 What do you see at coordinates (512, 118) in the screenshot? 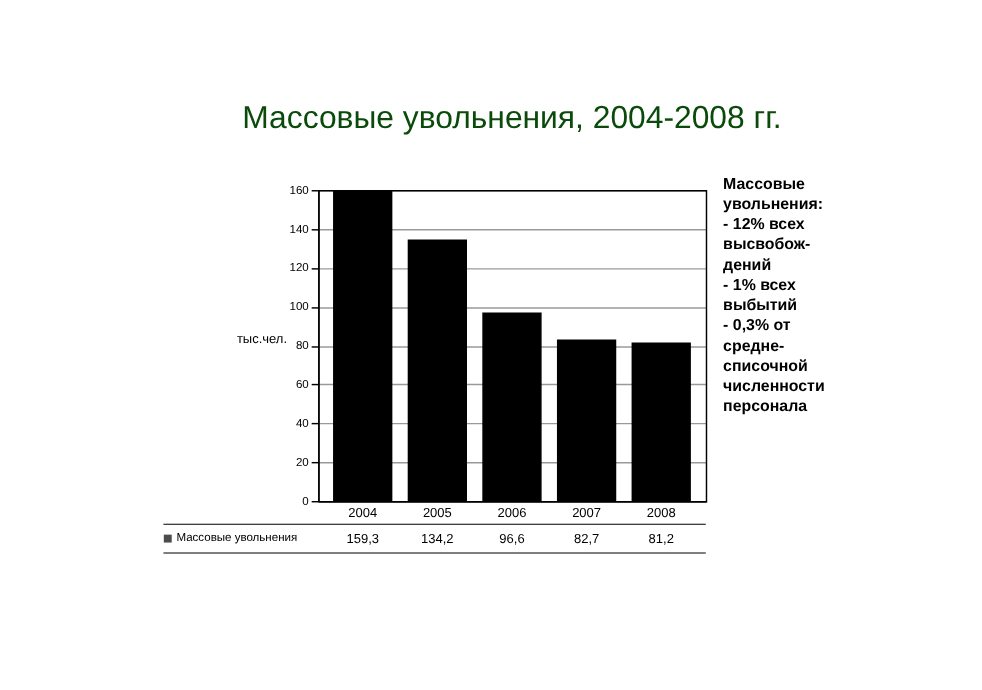
I see `chart-title: Массовые увольнения, 2004-2008 гг.` at bounding box center [512, 118].